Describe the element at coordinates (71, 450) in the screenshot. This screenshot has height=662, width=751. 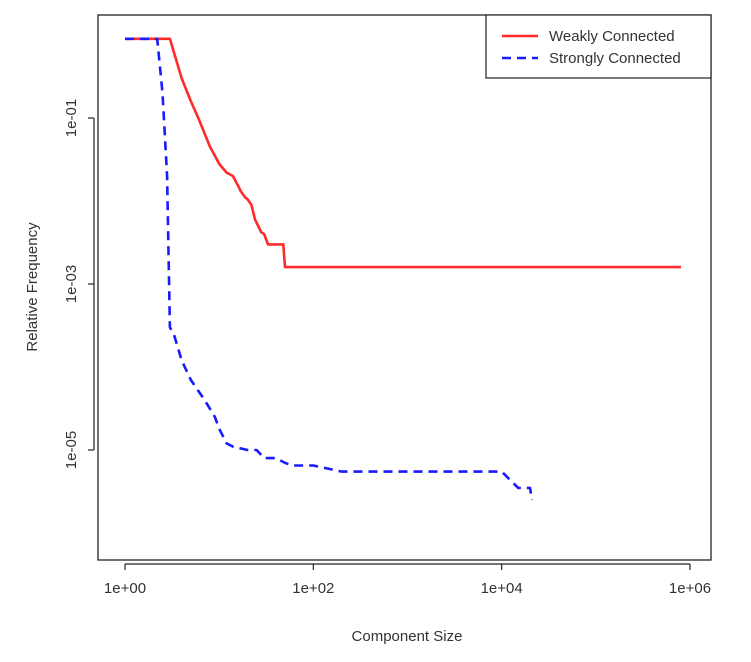
I see `y-tick-label: 1e-05` at that location.